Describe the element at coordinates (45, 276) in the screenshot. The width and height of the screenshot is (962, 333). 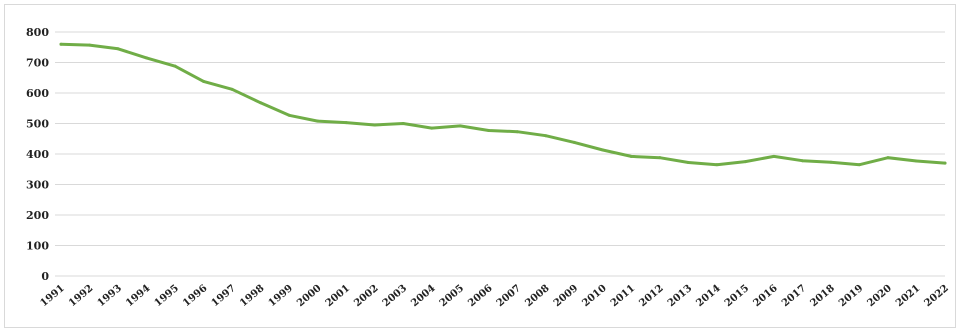
I see `y-tick-label: 0` at that location.